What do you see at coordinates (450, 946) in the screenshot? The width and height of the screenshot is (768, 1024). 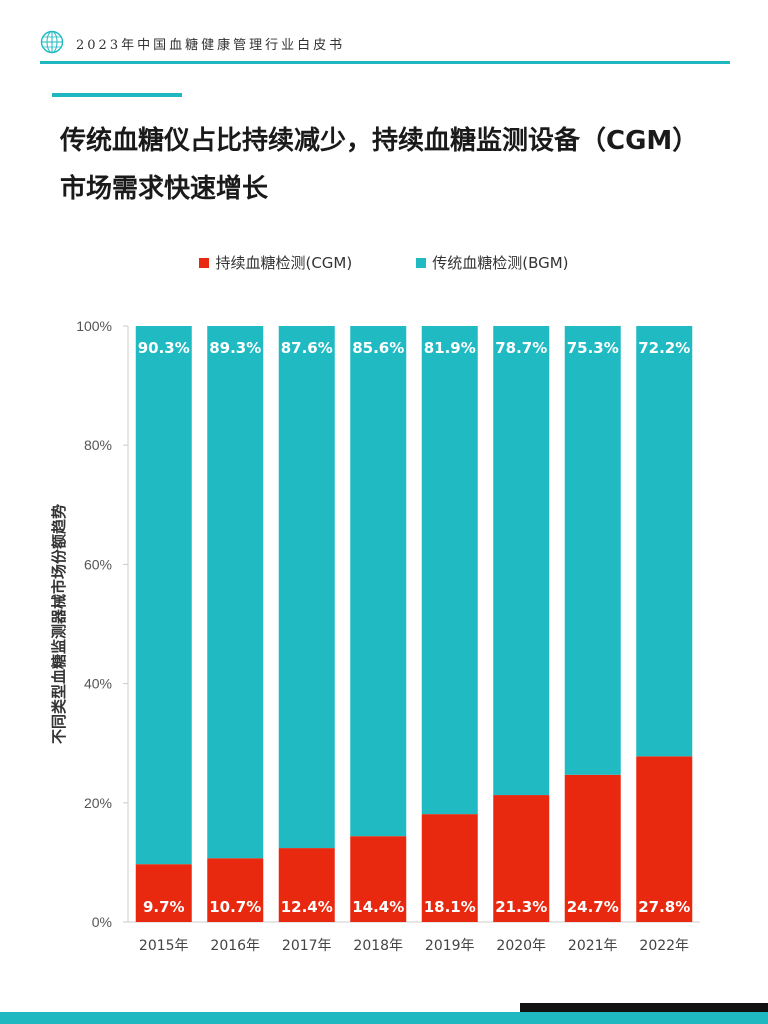 I see `x-tick-label: 2019年` at bounding box center [450, 946].